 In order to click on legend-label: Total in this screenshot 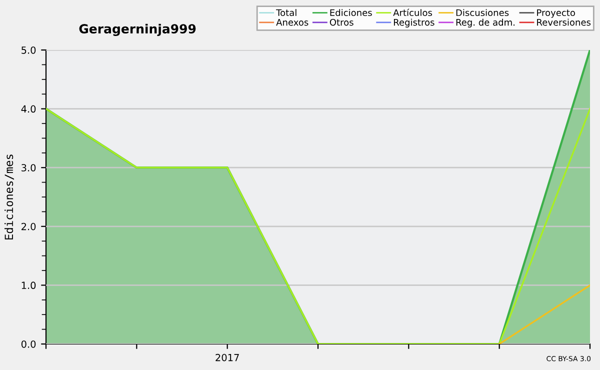, I will do `click(286, 12)`.